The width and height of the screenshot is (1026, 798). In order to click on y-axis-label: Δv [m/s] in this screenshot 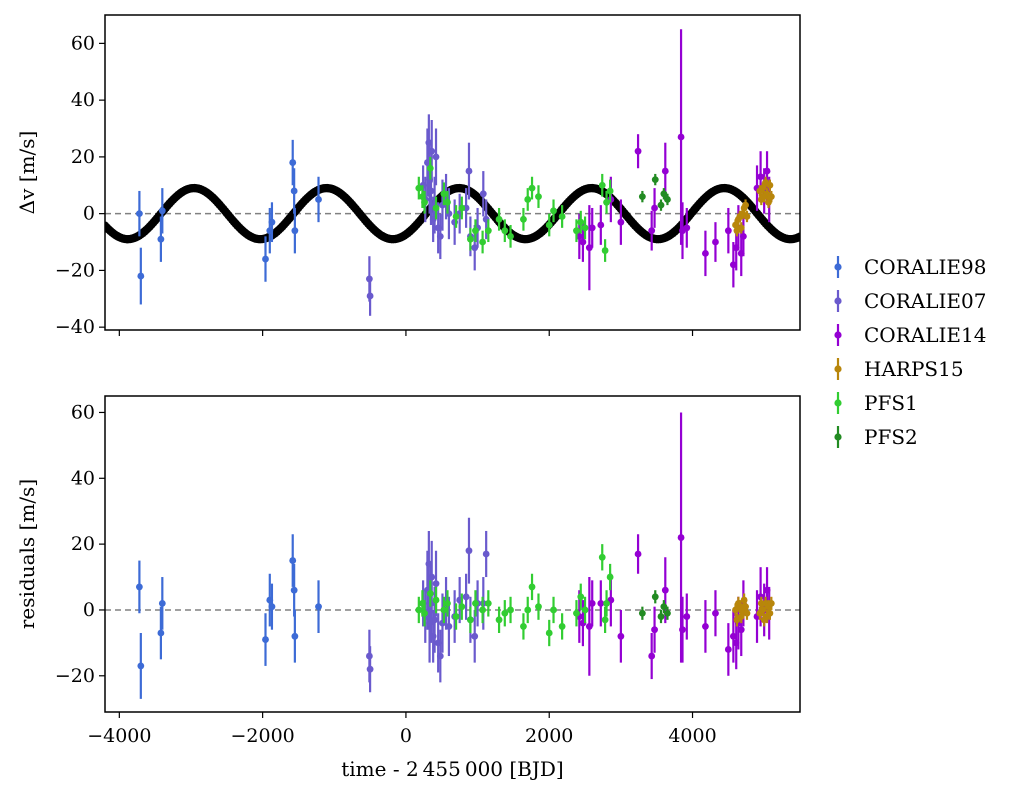, I will do `click(27, 173)`.